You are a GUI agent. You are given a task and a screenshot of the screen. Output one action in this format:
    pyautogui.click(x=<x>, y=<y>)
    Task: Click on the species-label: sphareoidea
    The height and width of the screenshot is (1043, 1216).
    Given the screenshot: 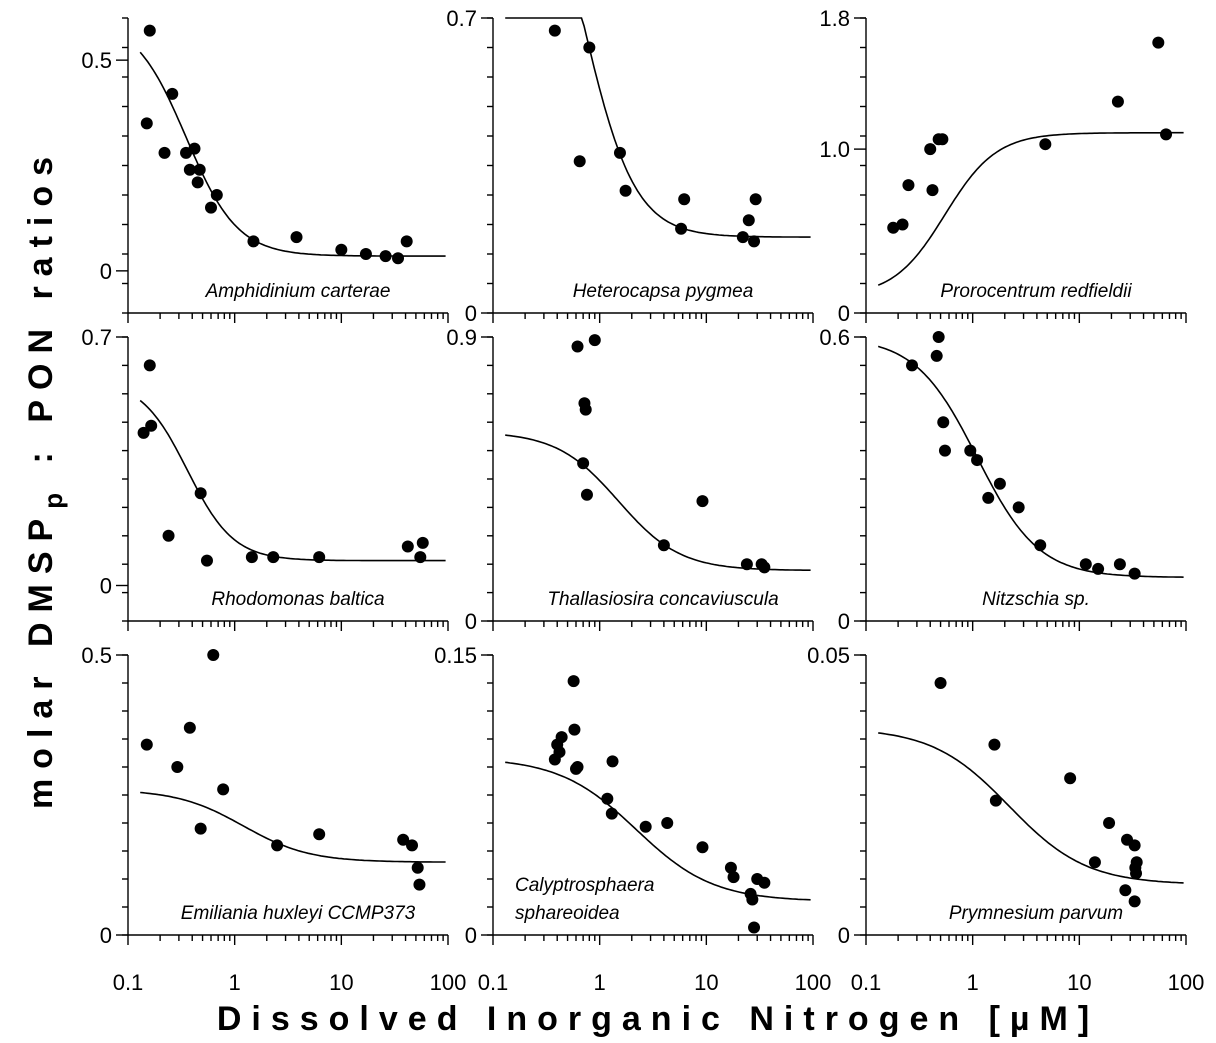 What is the action you would take?
    pyautogui.click(x=567, y=913)
    